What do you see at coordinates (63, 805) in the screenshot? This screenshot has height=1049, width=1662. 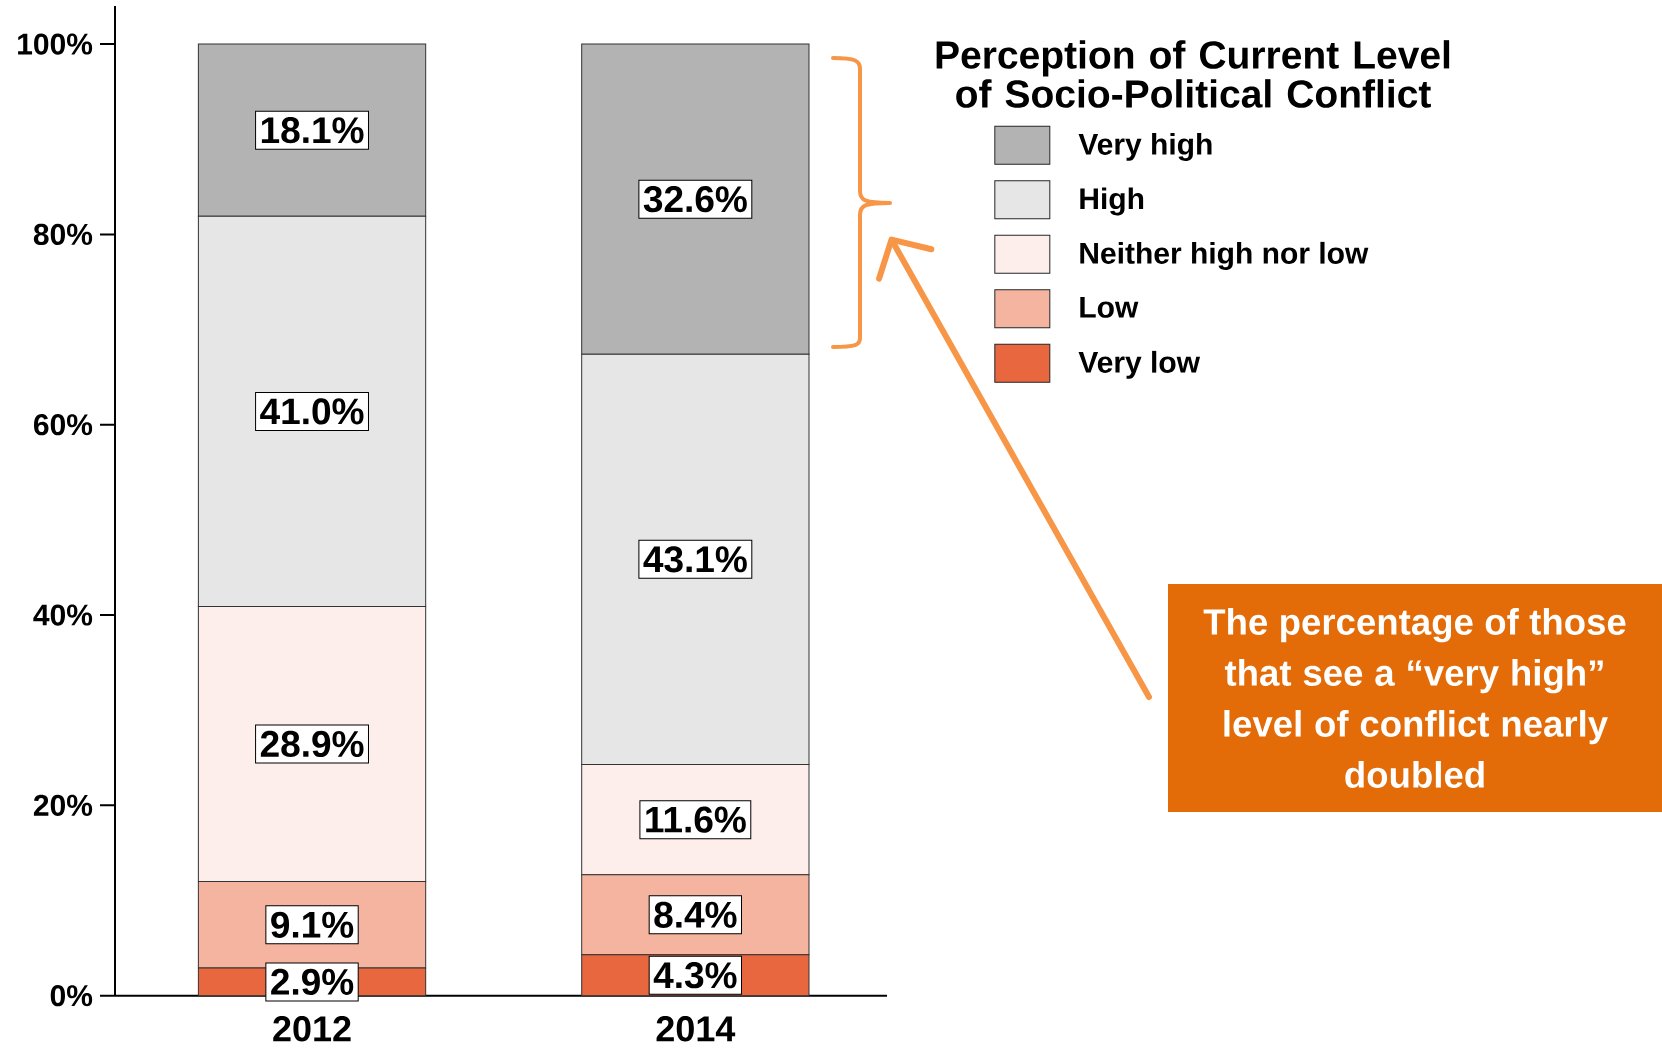 I see `y-tick-label: 20%` at bounding box center [63, 805].